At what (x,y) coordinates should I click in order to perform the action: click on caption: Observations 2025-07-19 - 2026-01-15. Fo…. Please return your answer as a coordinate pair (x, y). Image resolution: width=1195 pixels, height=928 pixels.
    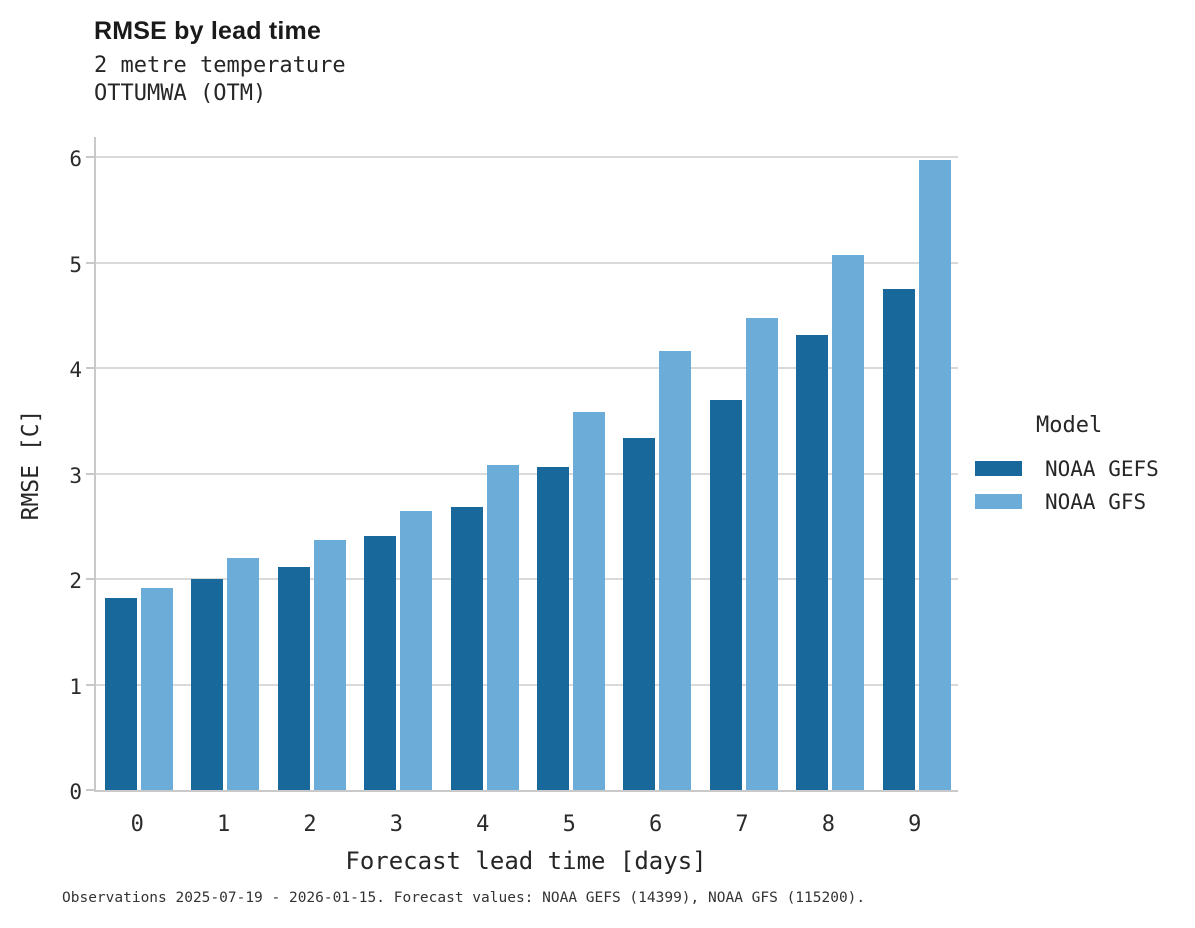
    Looking at the image, I should click on (464, 898).